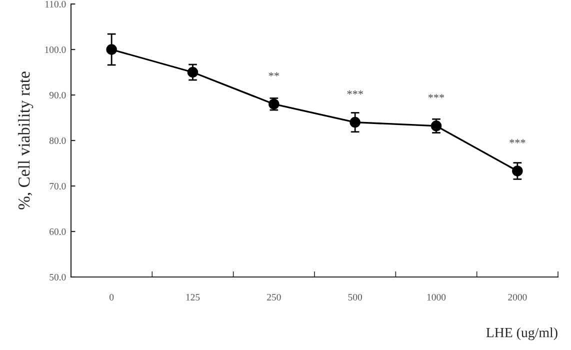  Describe the element at coordinates (273, 74) in the screenshot. I see `annotation: **` at that location.